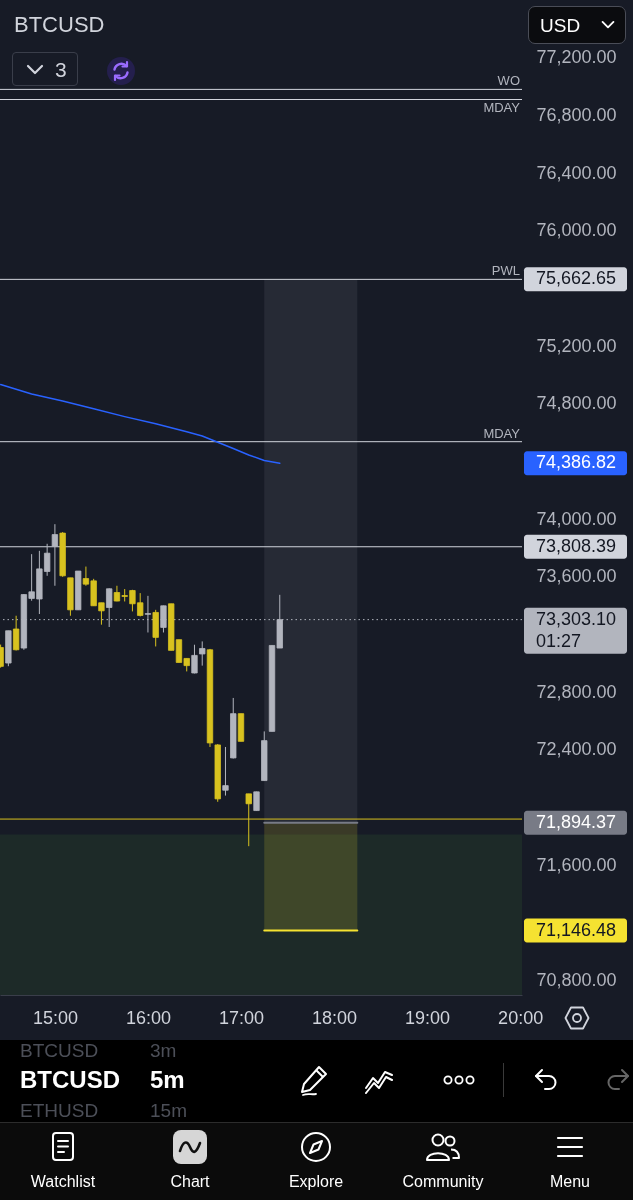 Image resolution: width=633 pixels, height=1200 pixels. What do you see at coordinates (576, 864) in the screenshot?
I see `y-tick-label: 71,600.00` at bounding box center [576, 864].